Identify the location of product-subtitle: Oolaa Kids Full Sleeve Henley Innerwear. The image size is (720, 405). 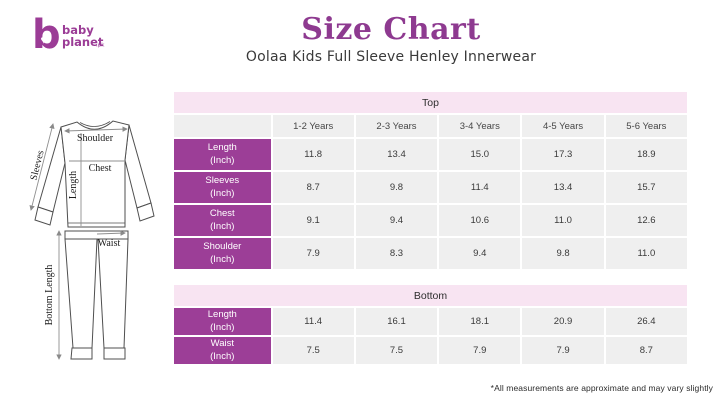
(391, 57).